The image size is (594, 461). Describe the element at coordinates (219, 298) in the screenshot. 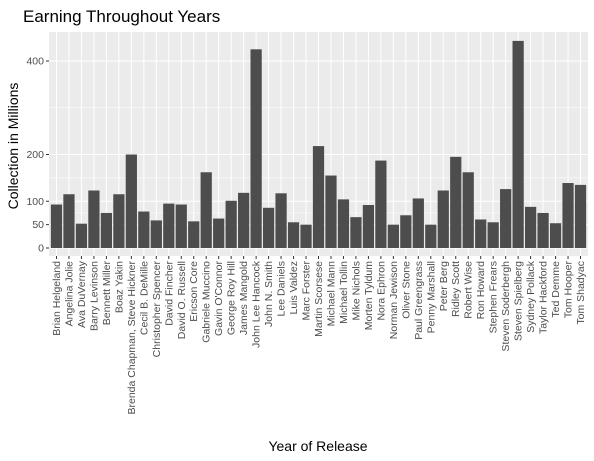

I see `x-tick-label: Gavin O'Connor` at that location.